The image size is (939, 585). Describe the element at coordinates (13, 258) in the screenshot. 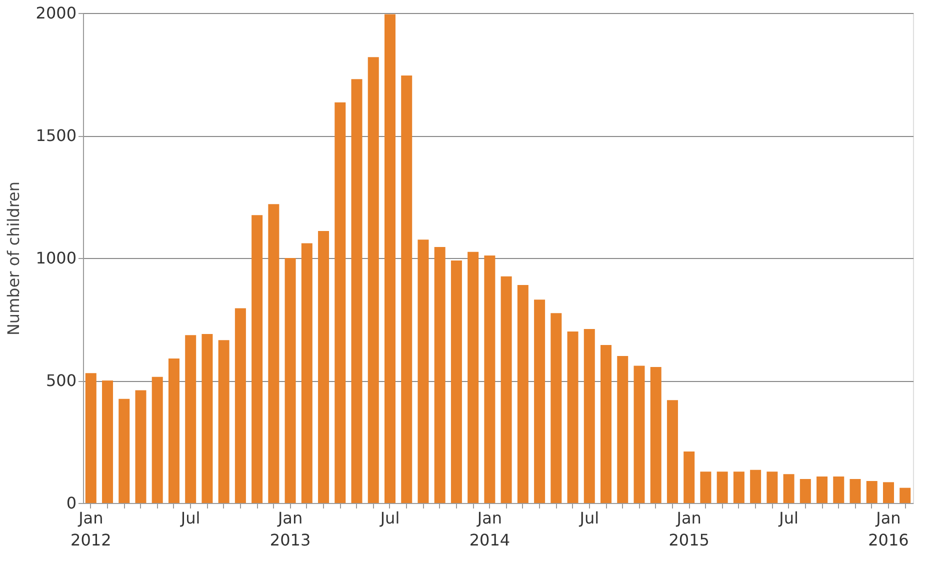

I see `y-axis-title: Number of children` at that location.